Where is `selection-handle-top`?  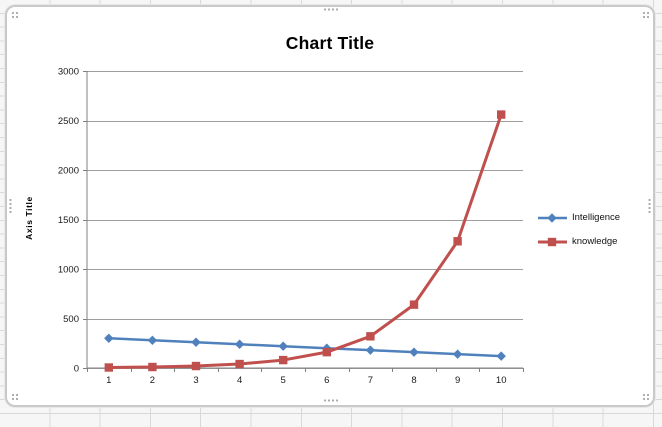 selection-handle-top is located at coordinates (330, 9).